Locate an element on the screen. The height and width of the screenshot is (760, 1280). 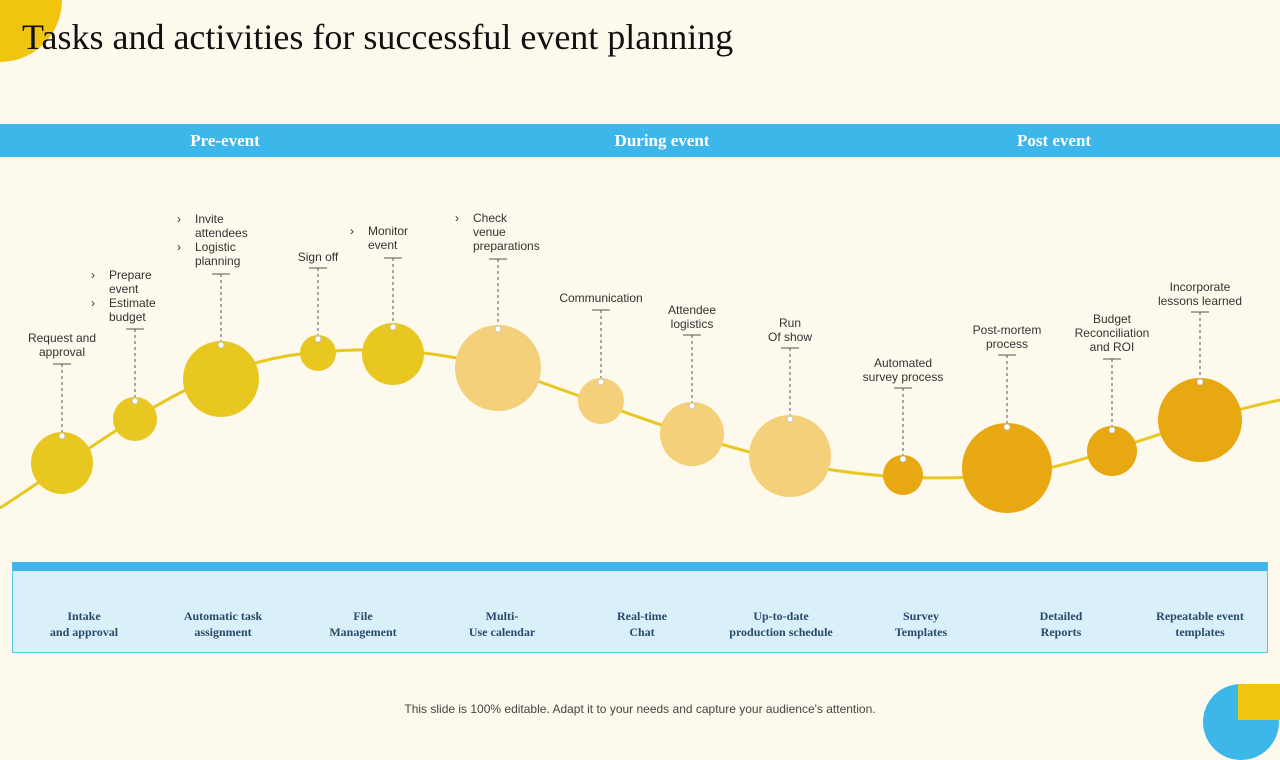
label-invite-logistic: InviteattendeesLogisticplanning is located at coordinates (212, 240).